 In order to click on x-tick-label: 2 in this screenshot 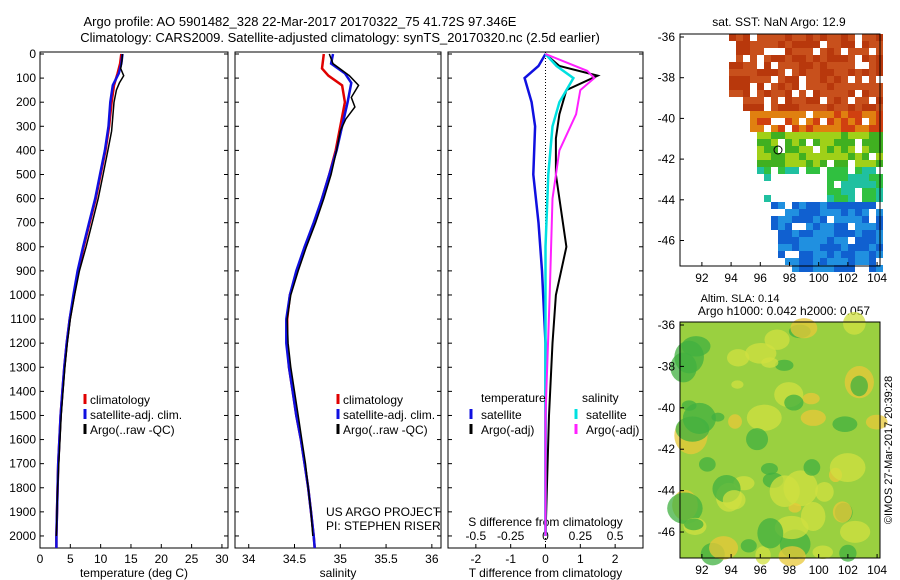, I will do `click(615, 559)`.